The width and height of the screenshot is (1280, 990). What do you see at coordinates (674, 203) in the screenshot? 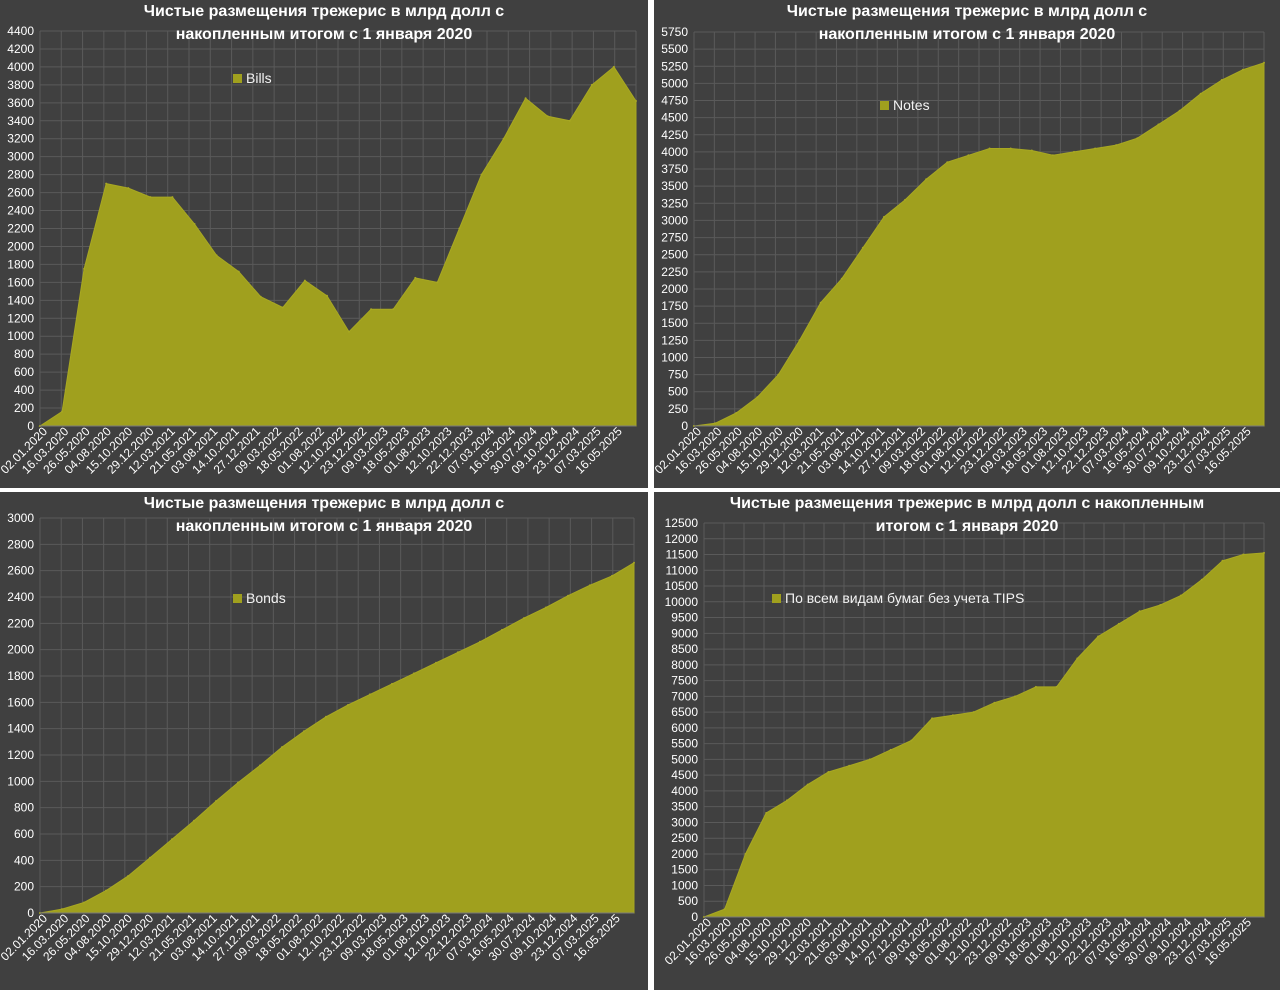
I see `y-tick-label: 3250` at bounding box center [674, 203].